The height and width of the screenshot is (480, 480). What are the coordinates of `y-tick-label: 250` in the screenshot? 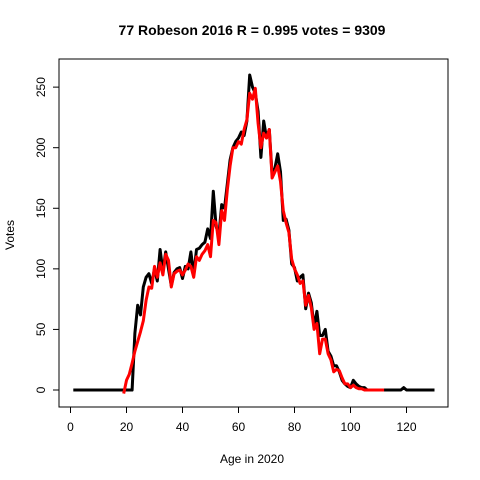 It's located at (41, 87).